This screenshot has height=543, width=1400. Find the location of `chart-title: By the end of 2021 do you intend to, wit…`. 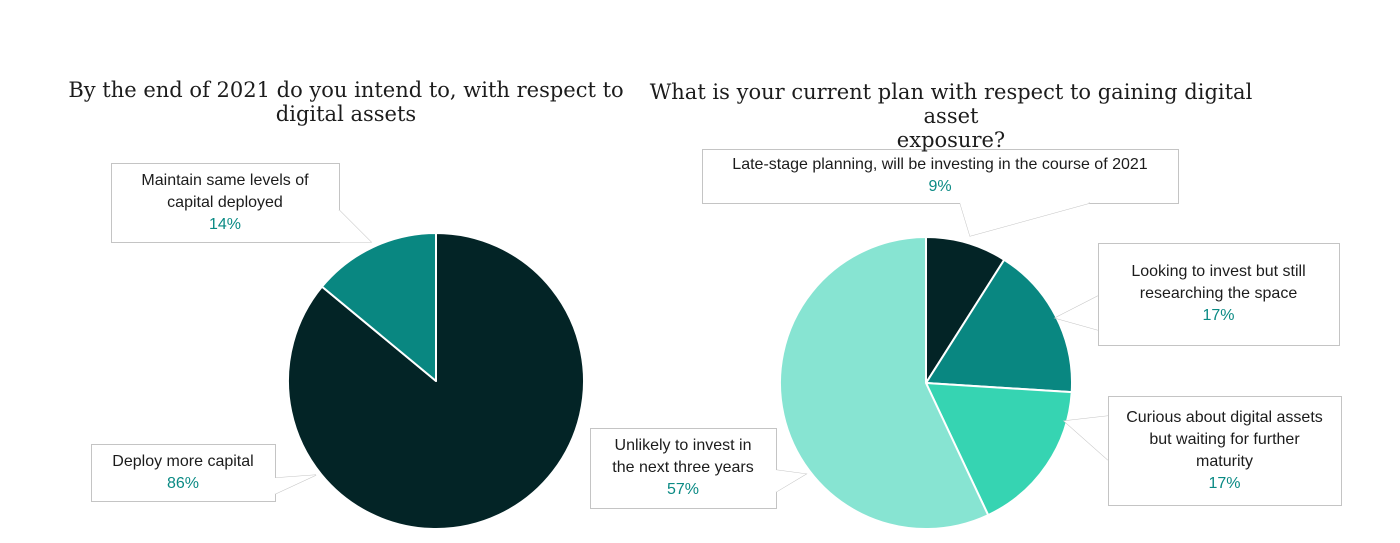

chart-title: By the end of 2021 do you intend to, wit… is located at coordinates (346, 102).